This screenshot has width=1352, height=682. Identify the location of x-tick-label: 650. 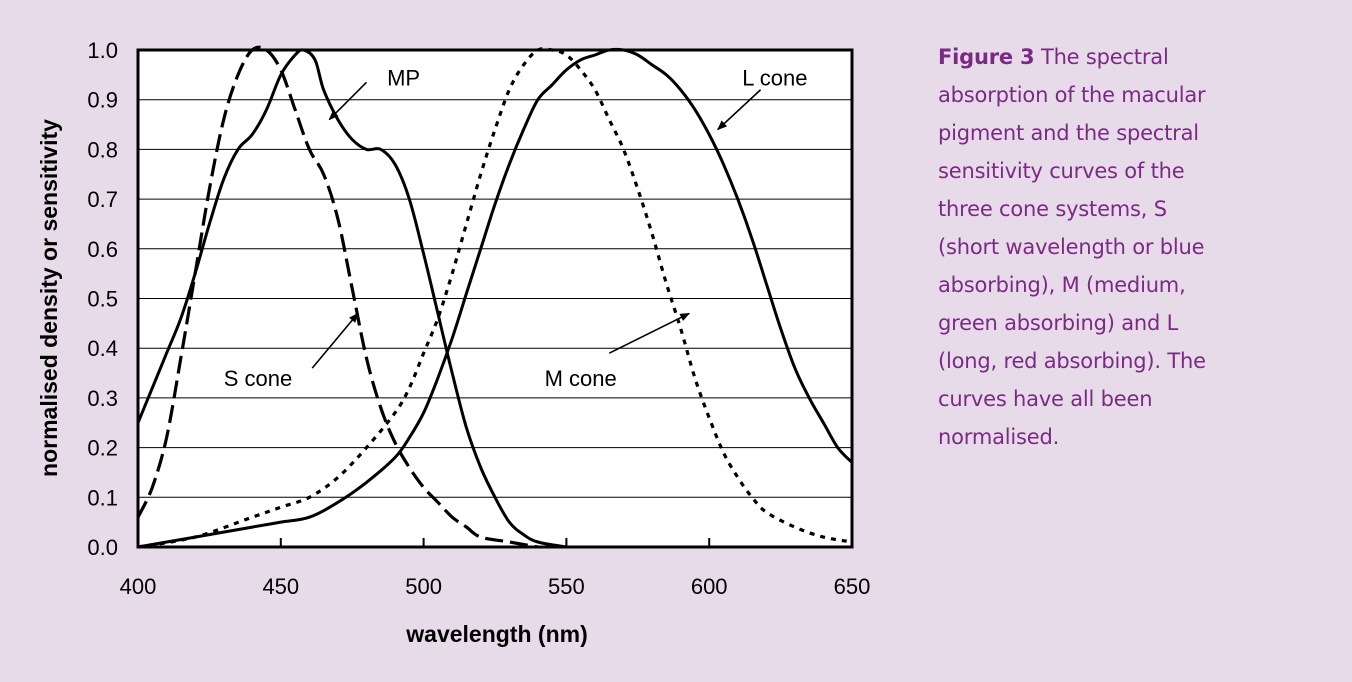
(852, 586).